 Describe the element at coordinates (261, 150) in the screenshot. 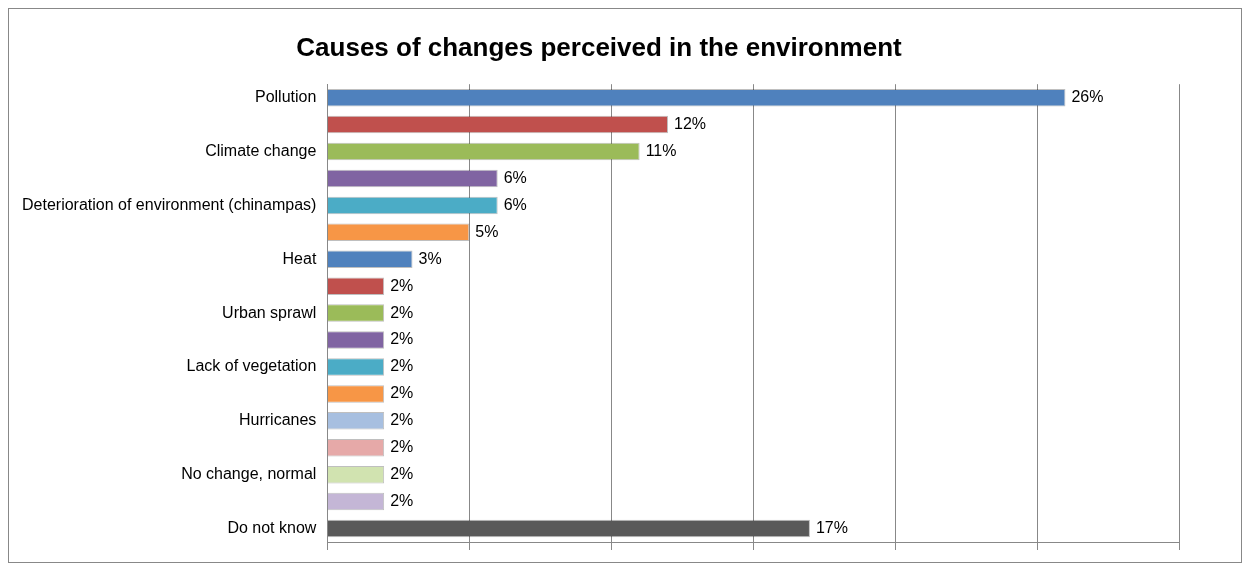

I see `y-tick-label: Climate change` at that location.